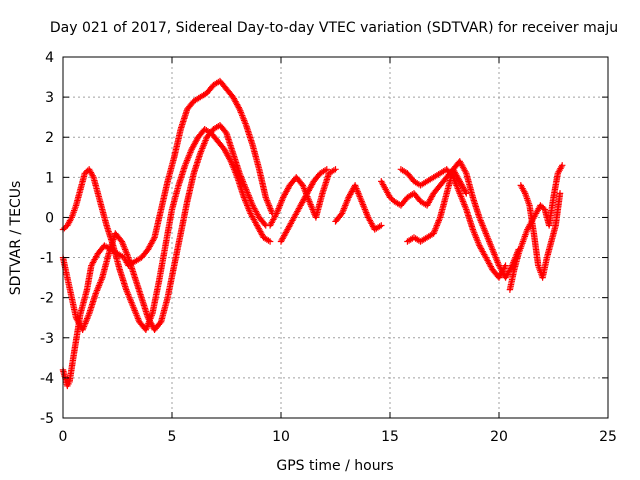 The height and width of the screenshot is (480, 640). I want to click on x-tick-label: 0, so click(63, 437).